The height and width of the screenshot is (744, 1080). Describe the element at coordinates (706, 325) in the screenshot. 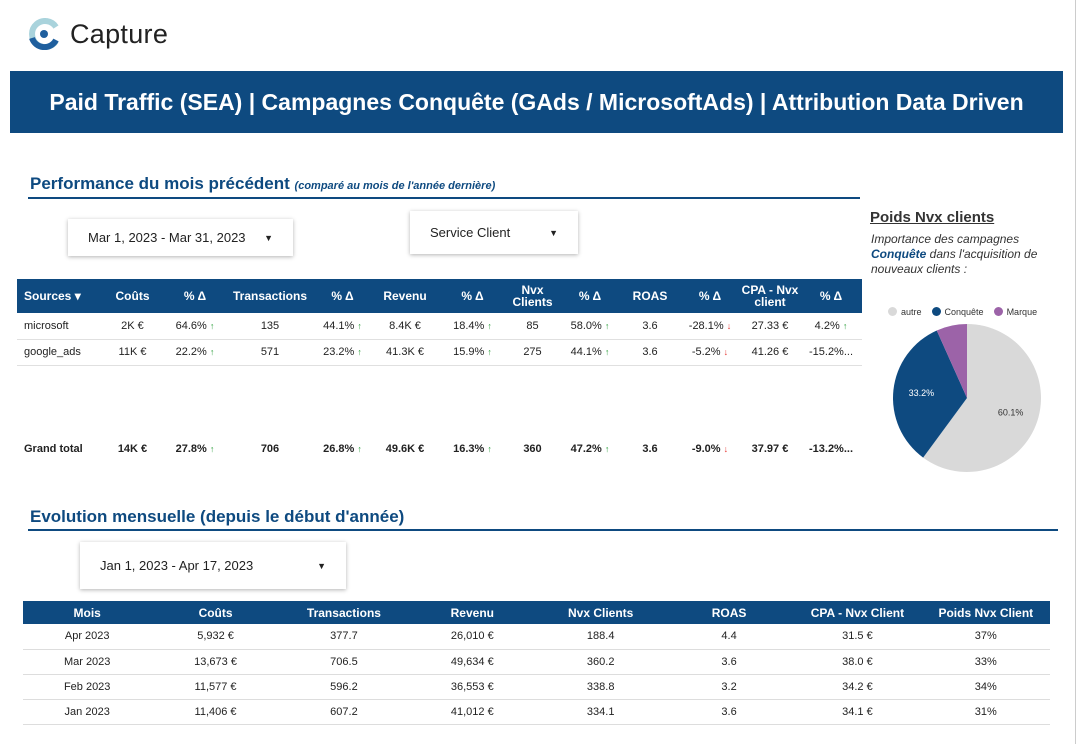

I see `cell-value: -28.1%` at that location.